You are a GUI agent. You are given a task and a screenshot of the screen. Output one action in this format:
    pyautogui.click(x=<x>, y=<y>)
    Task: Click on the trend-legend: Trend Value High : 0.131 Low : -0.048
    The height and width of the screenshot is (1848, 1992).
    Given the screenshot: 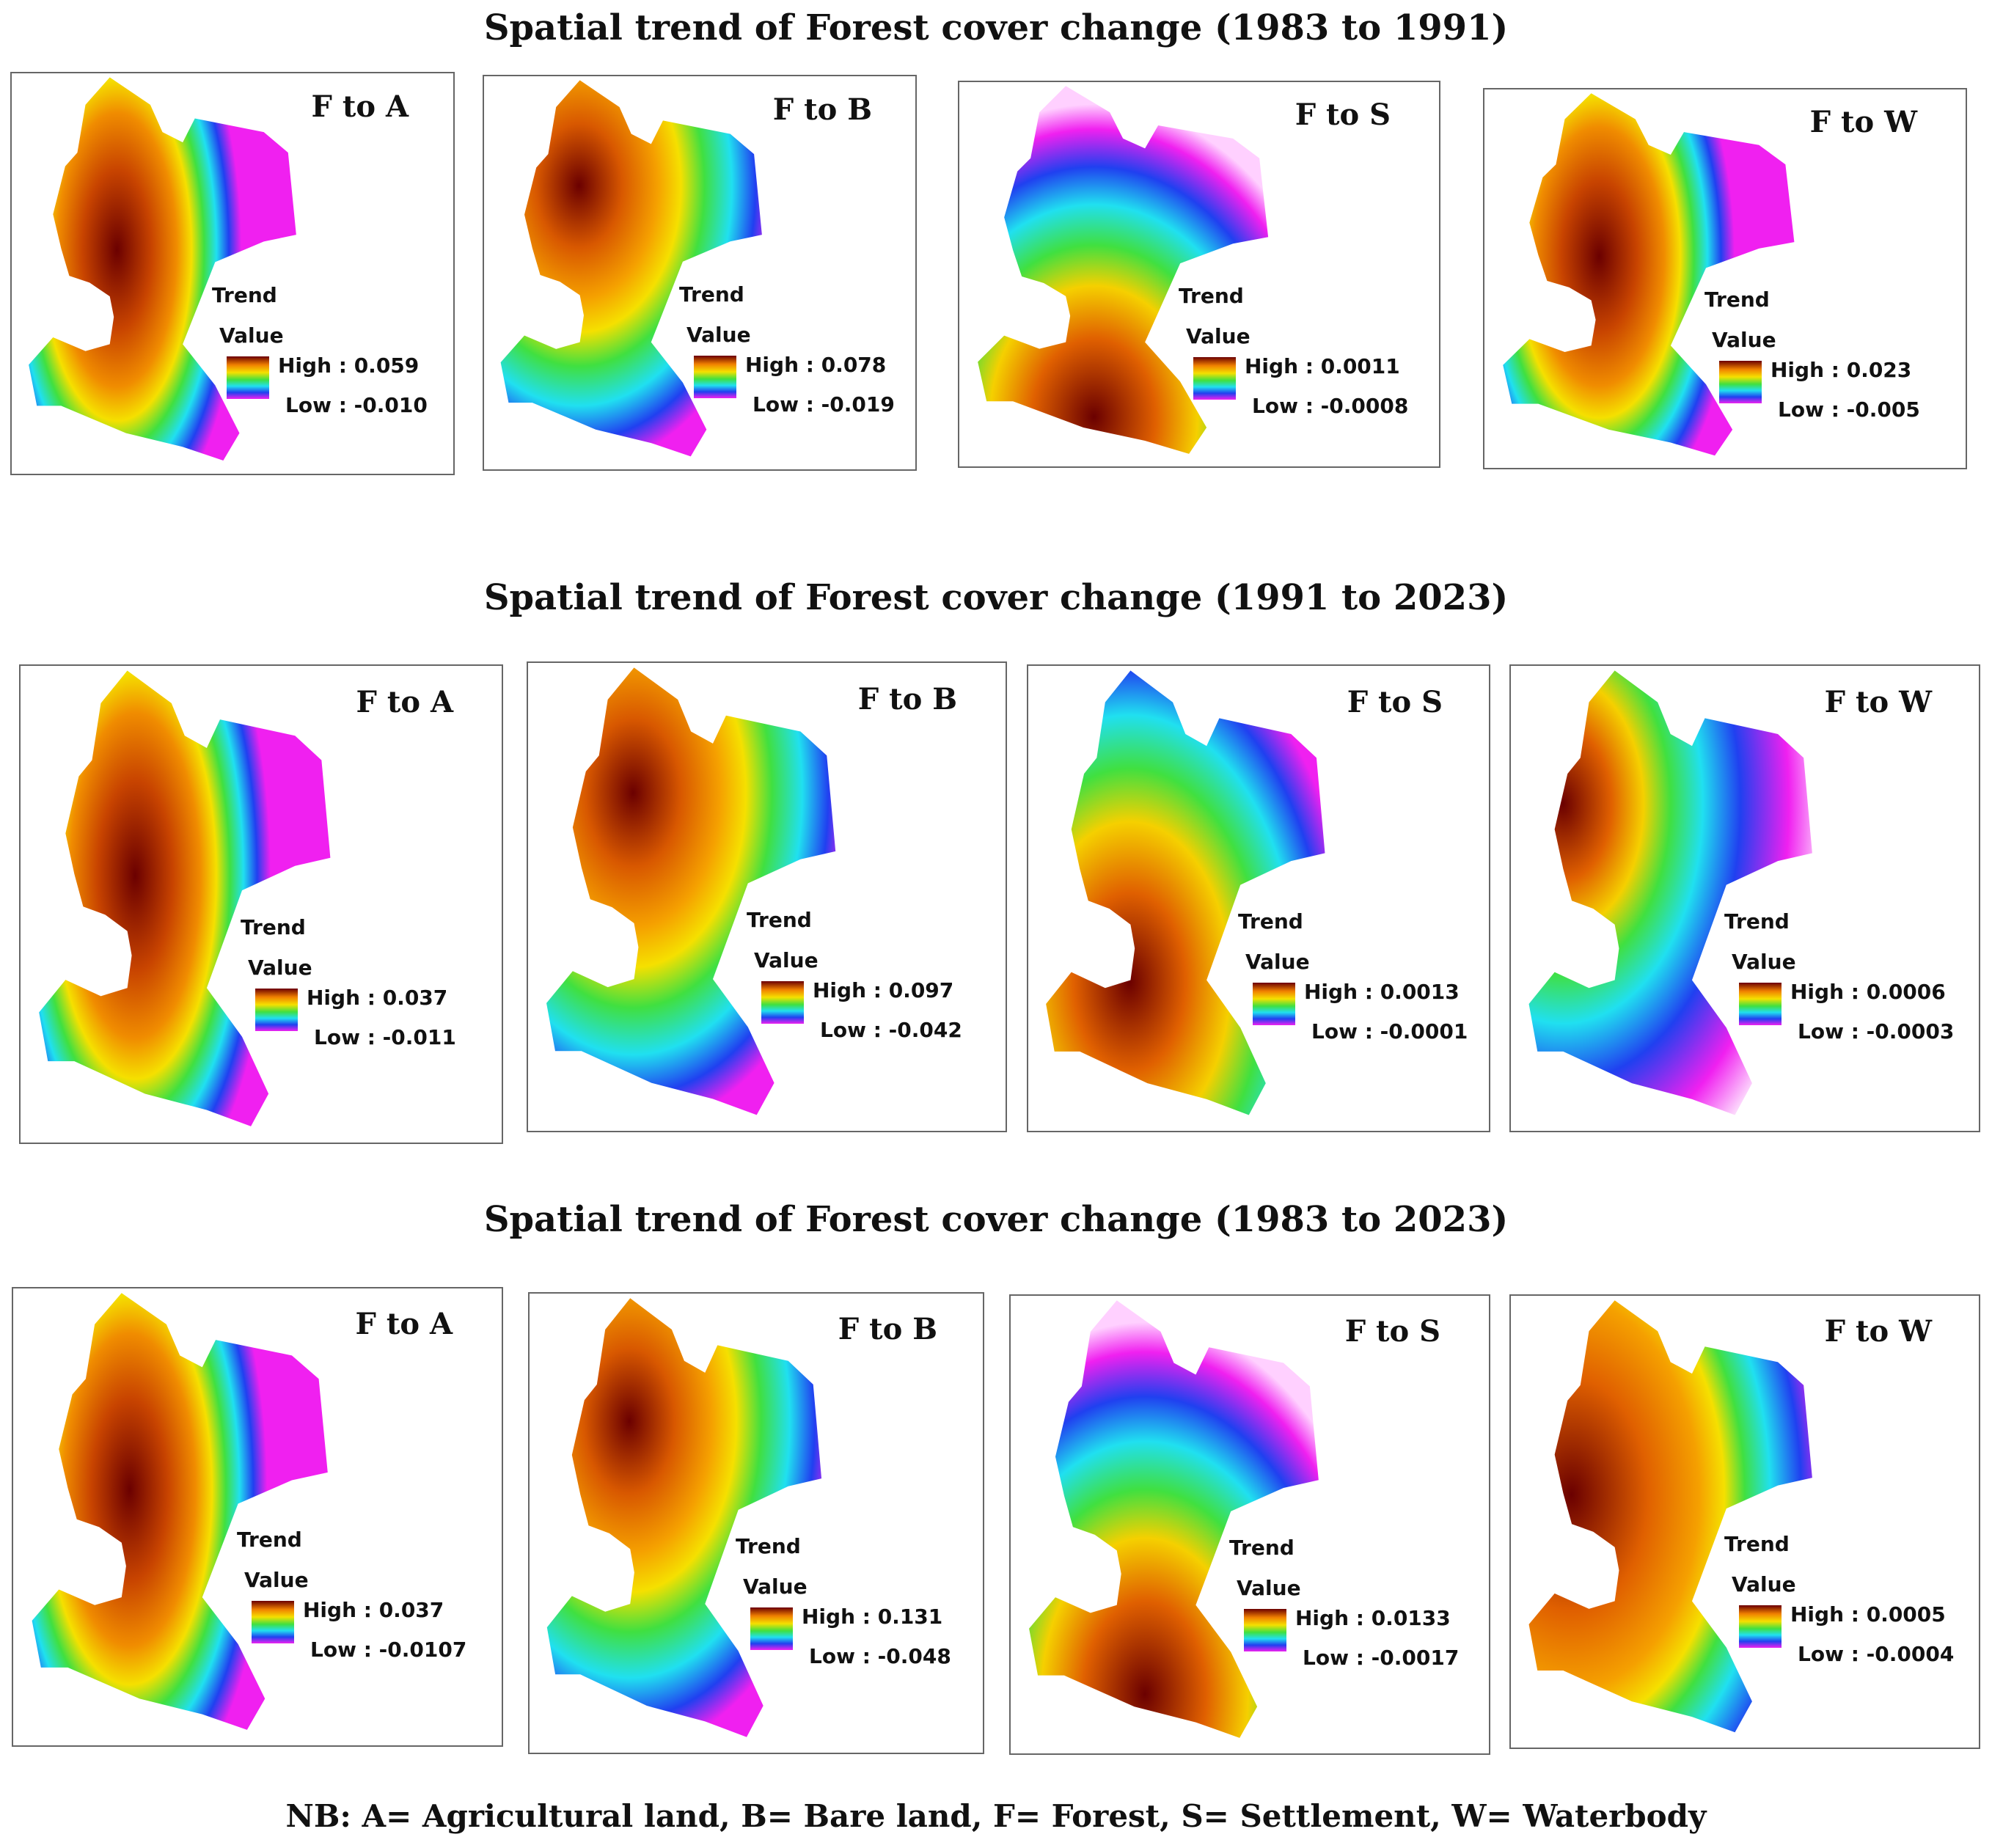 What is the action you would take?
    pyautogui.click(x=858, y=1640)
    